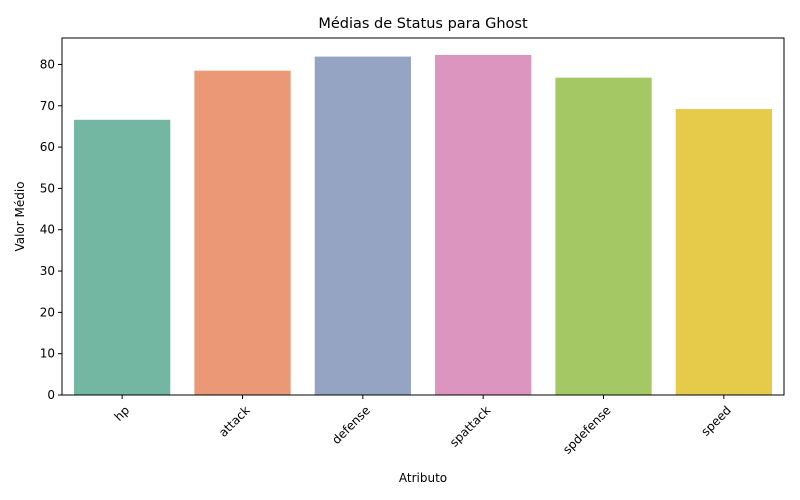 The width and height of the screenshot is (800, 500). Describe the element at coordinates (47, 188) in the screenshot. I see `y-tick-label-50: 50` at that location.